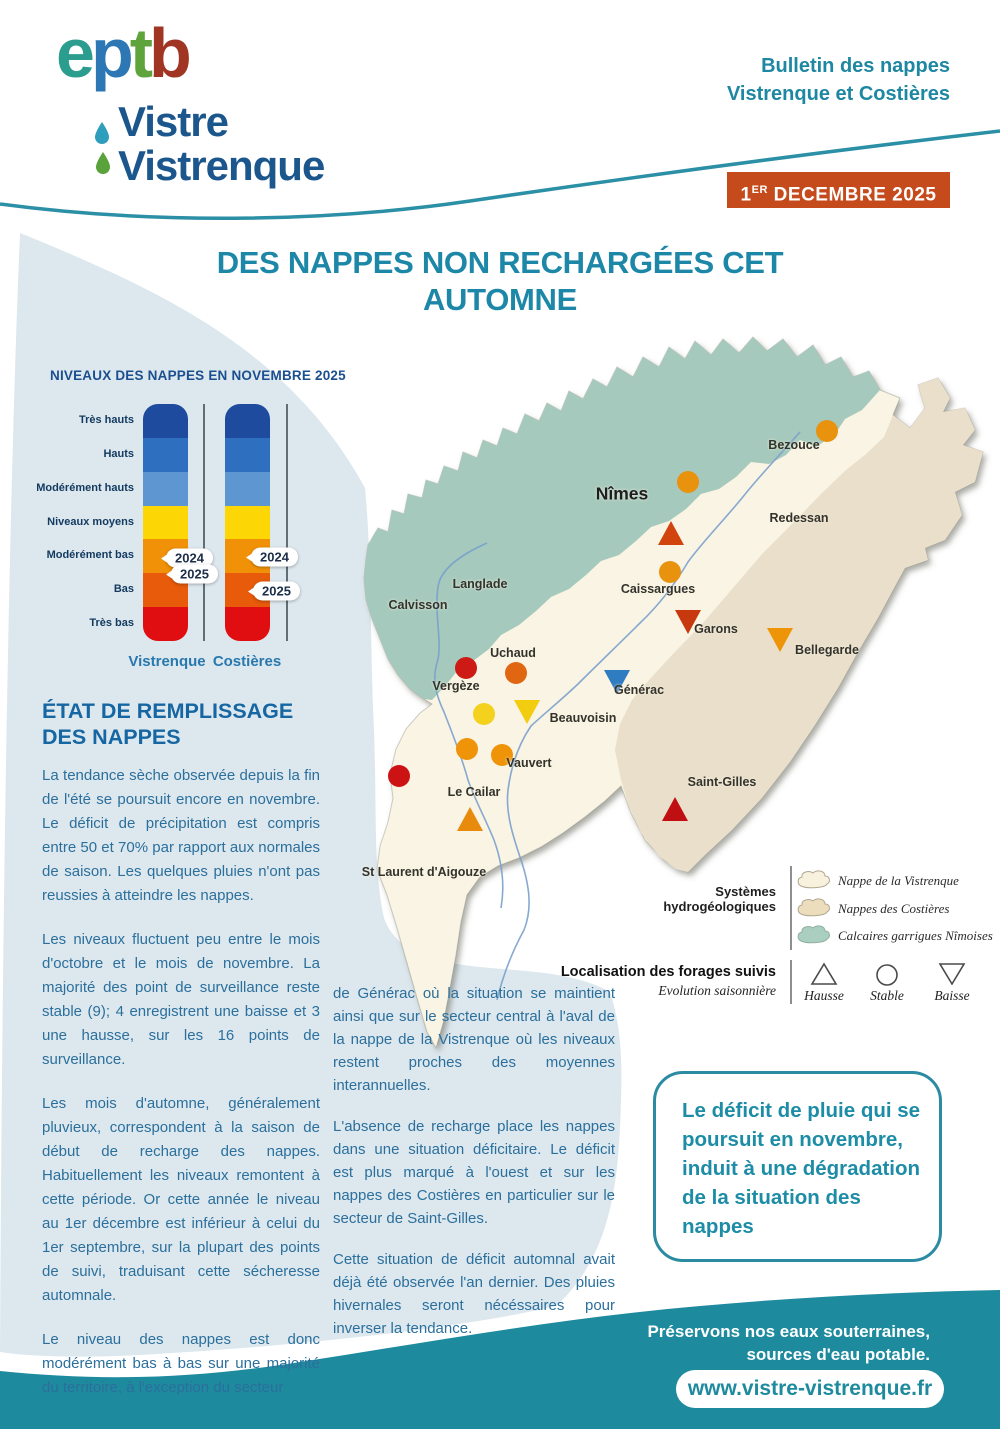 The width and height of the screenshot is (1000, 1429). Describe the element at coordinates (111, 623) in the screenshot. I see `gauge-level-label: Très bas` at that location.